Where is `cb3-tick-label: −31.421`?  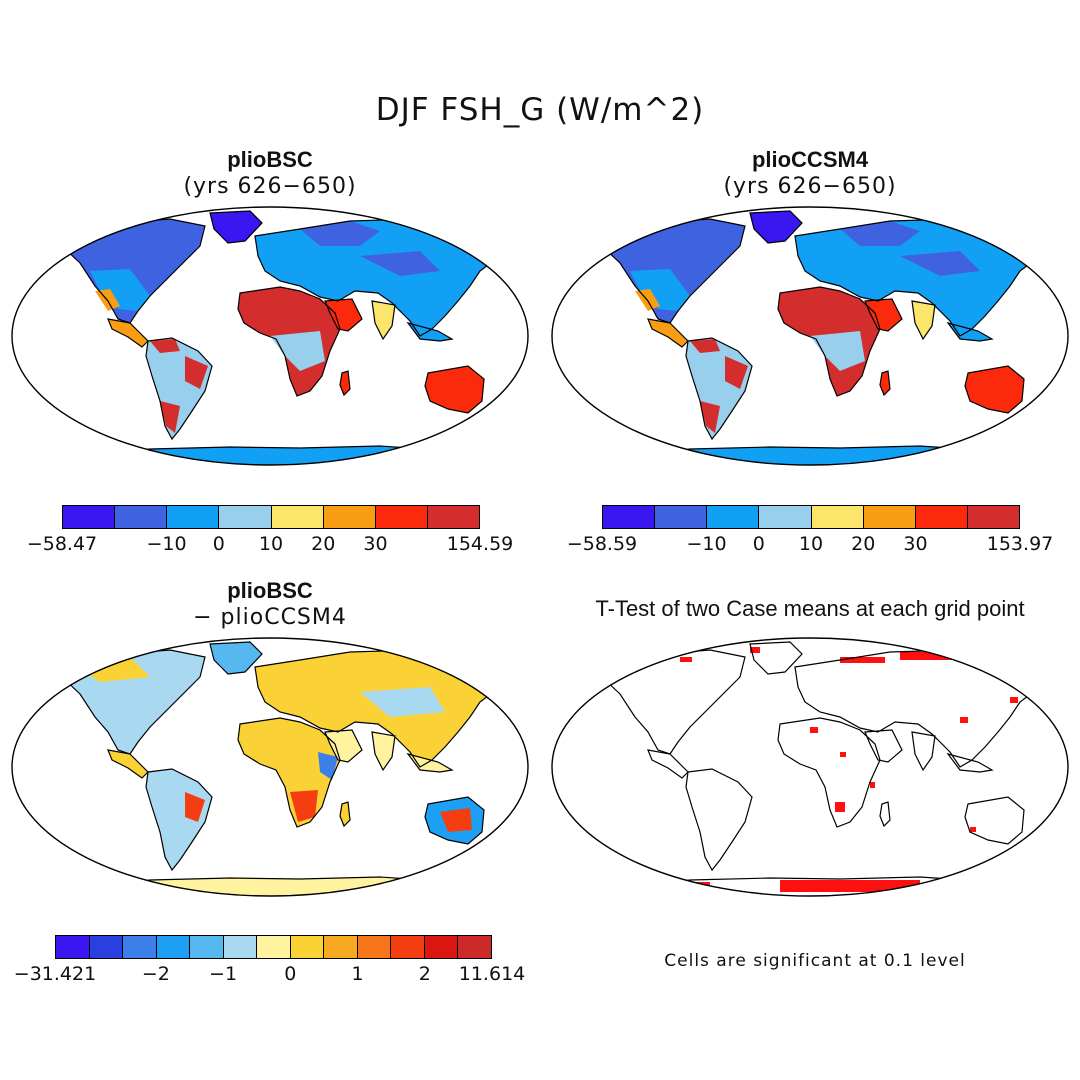 cb3-tick-label: −31.421 is located at coordinates (55, 974).